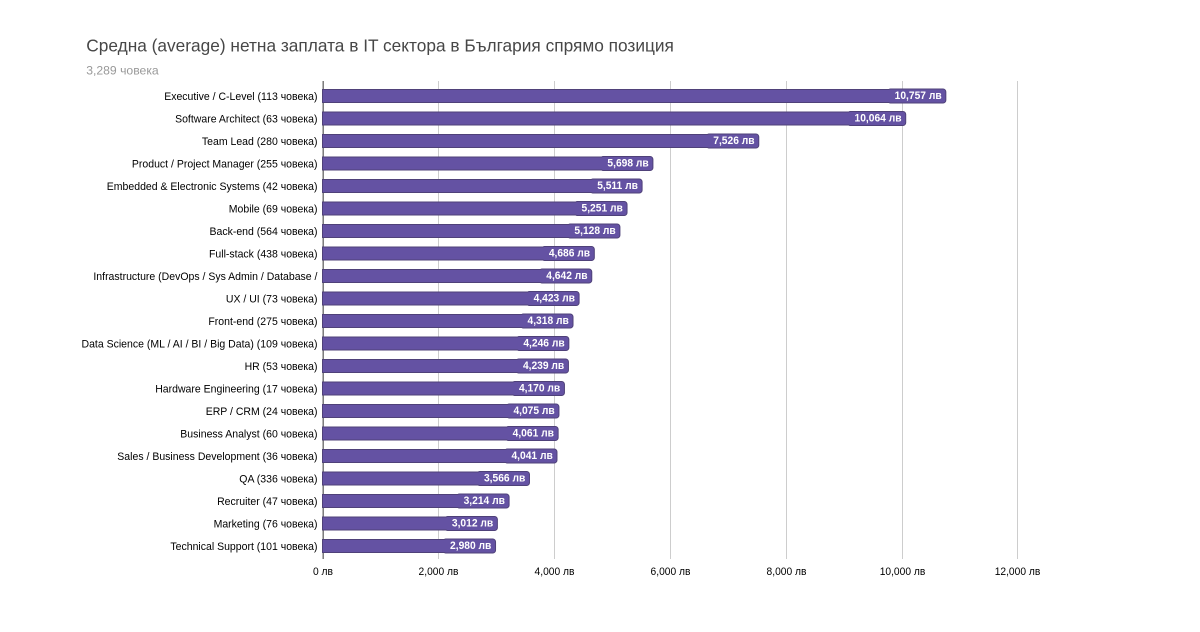 Image resolution: width=1200 pixels, height=632 pixels. Describe the element at coordinates (594, 231) in the screenshot. I see `svg-text: 5,128 лв` at that location.